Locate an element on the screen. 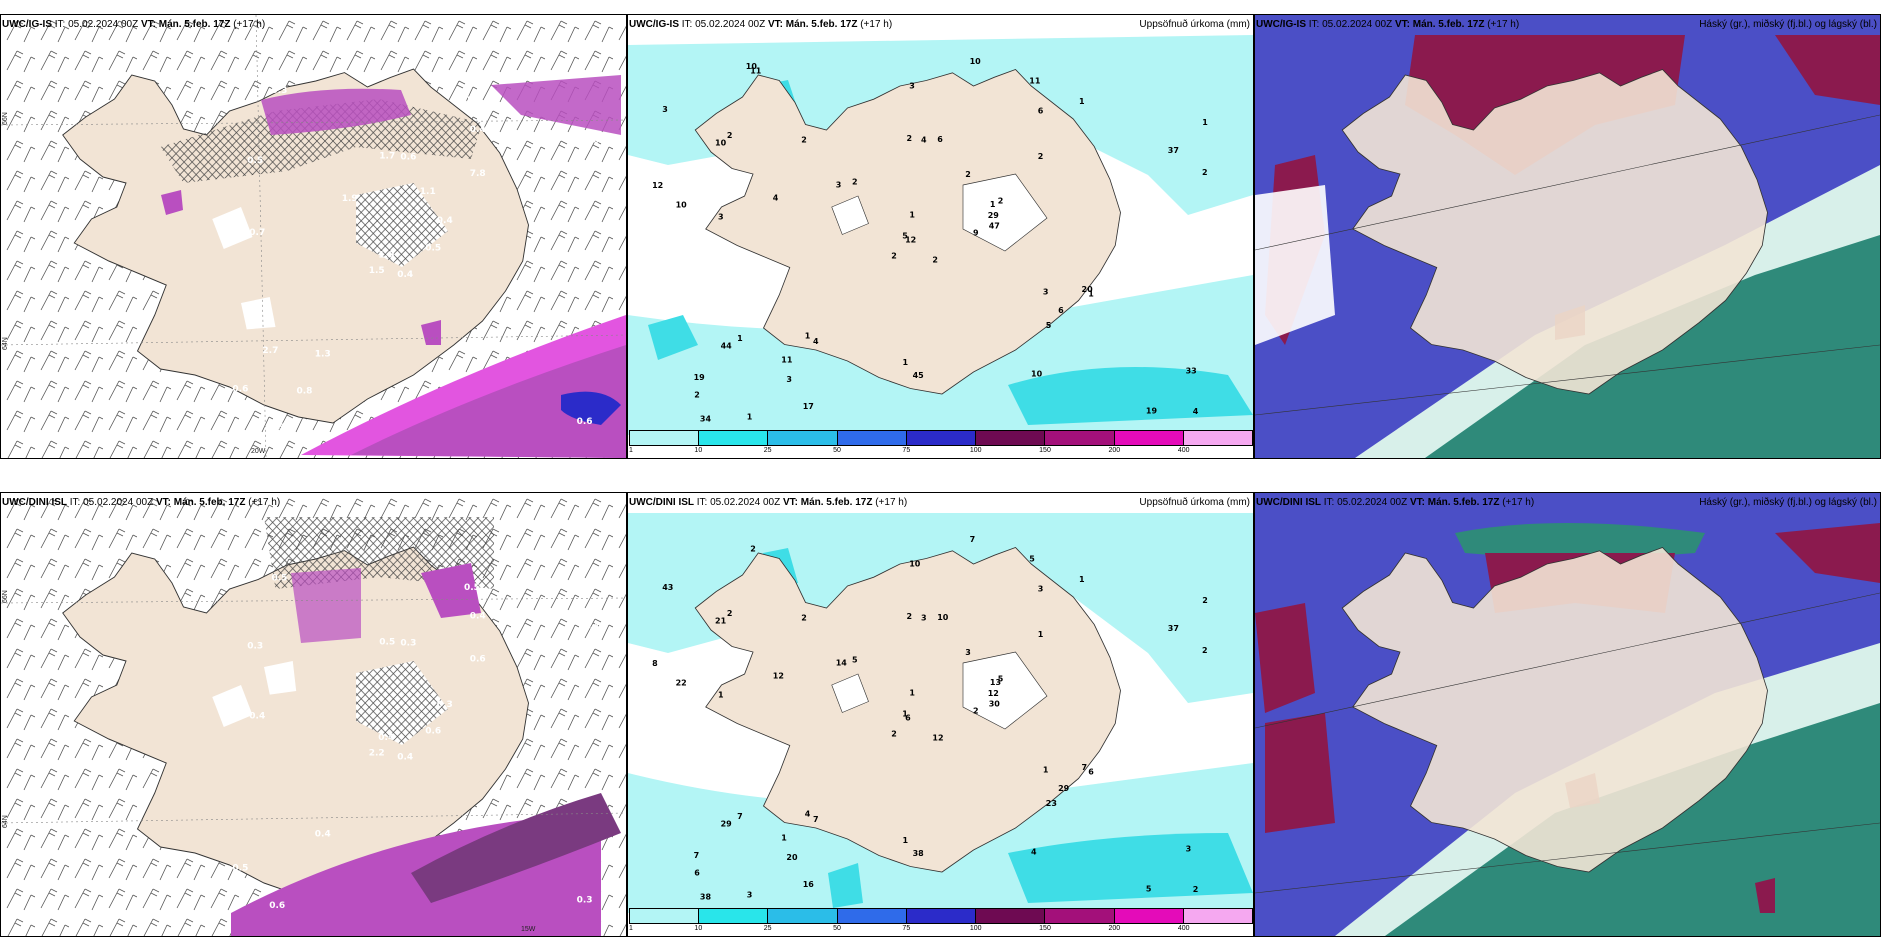 The width and height of the screenshot is (1900, 950). value-label: 1.7 is located at coordinates (387, 157).